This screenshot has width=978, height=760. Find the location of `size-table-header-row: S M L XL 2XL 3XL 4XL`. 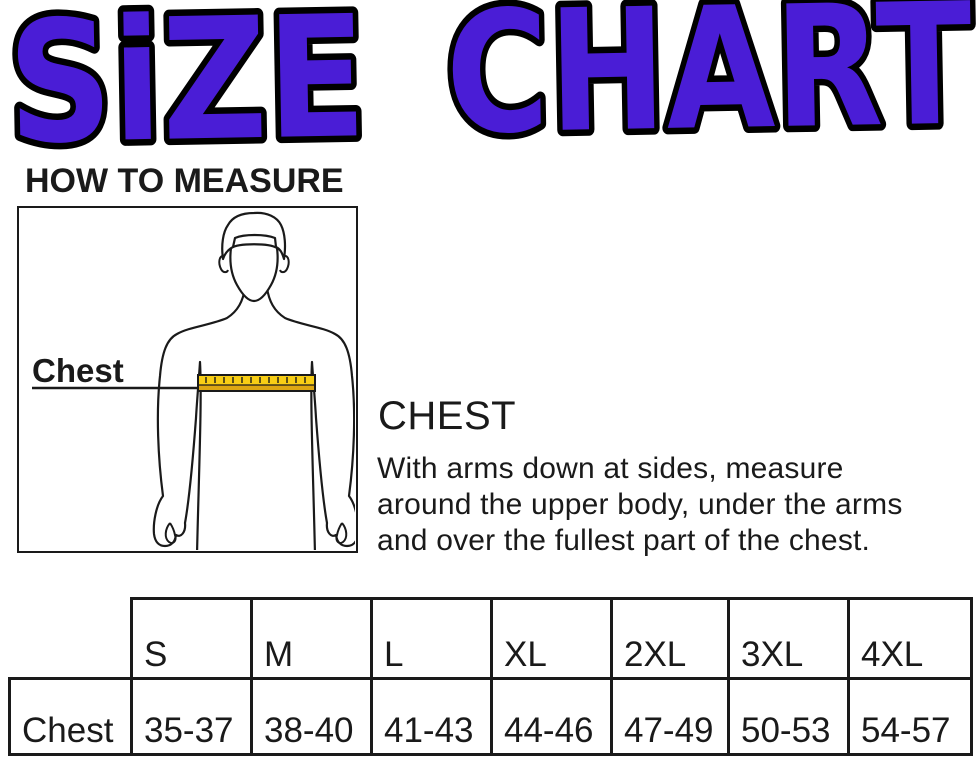

size-table-header-row: S M L XL 2XL 3XL 4XL is located at coordinates (491, 638).